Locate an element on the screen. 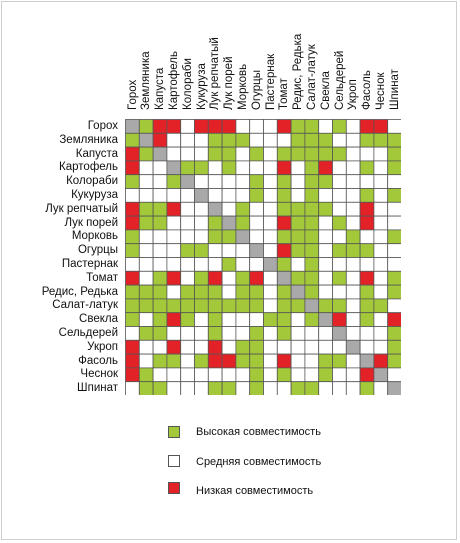 Image resolution: width=460 pixels, height=543 pixels. row-label: Капуста is located at coordinates (96, 153).